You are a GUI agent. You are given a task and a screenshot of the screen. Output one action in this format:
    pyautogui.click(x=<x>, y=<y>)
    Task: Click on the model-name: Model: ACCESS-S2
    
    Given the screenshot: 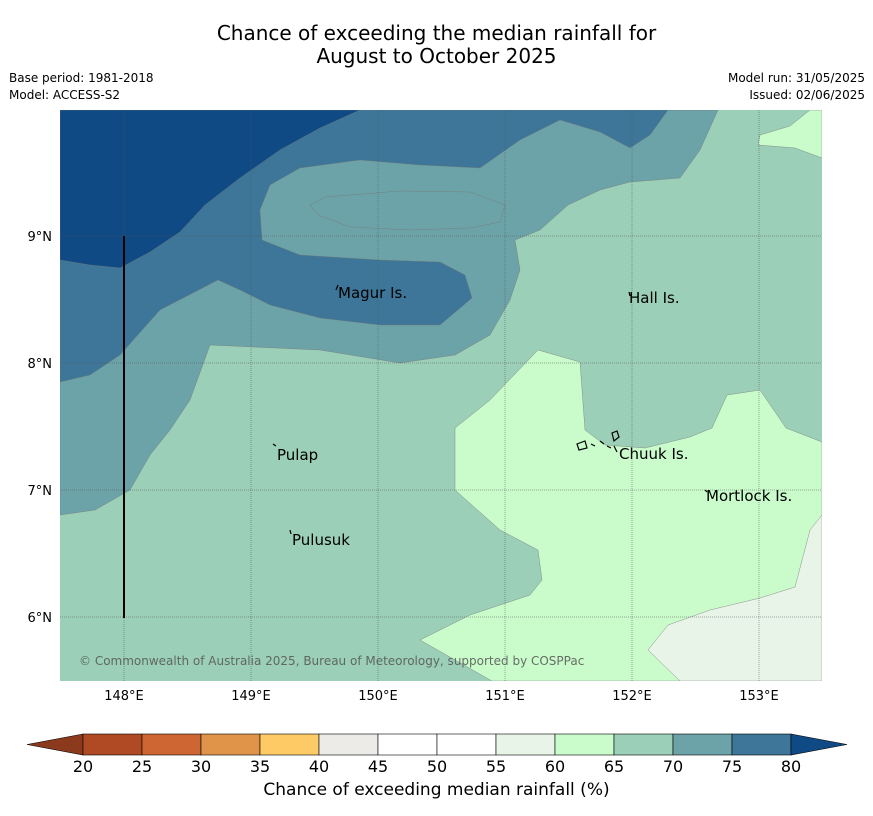 What is the action you would take?
    pyautogui.click(x=65, y=95)
    